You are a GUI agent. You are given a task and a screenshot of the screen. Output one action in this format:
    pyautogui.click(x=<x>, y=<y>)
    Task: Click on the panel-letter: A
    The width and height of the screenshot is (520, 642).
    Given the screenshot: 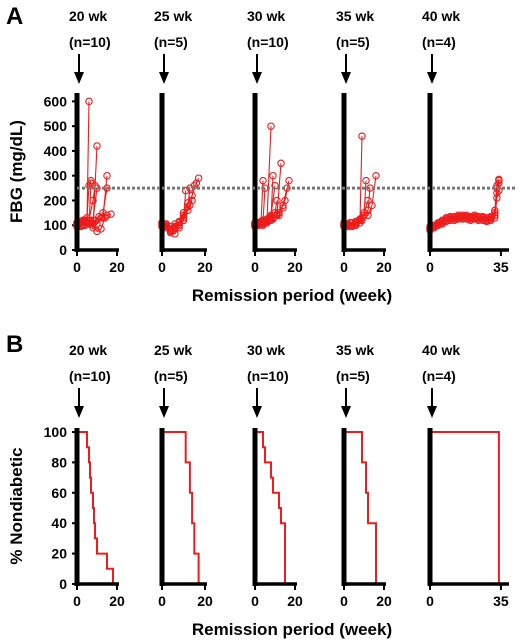 What is the action you would take?
    pyautogui.click(x=14, y=16)
    